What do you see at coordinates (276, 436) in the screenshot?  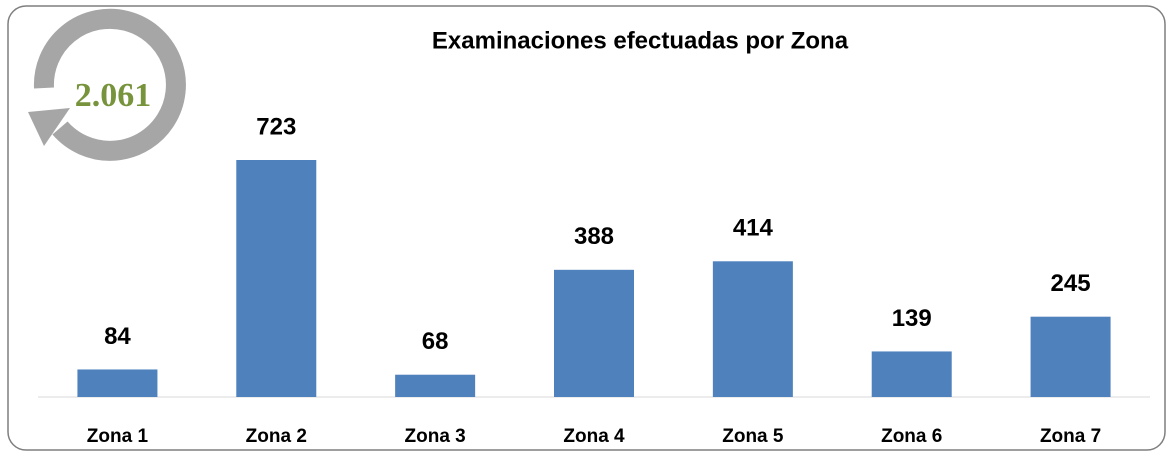 I see `x-tick-label: Zona 2` at bounding box center [276, 436].